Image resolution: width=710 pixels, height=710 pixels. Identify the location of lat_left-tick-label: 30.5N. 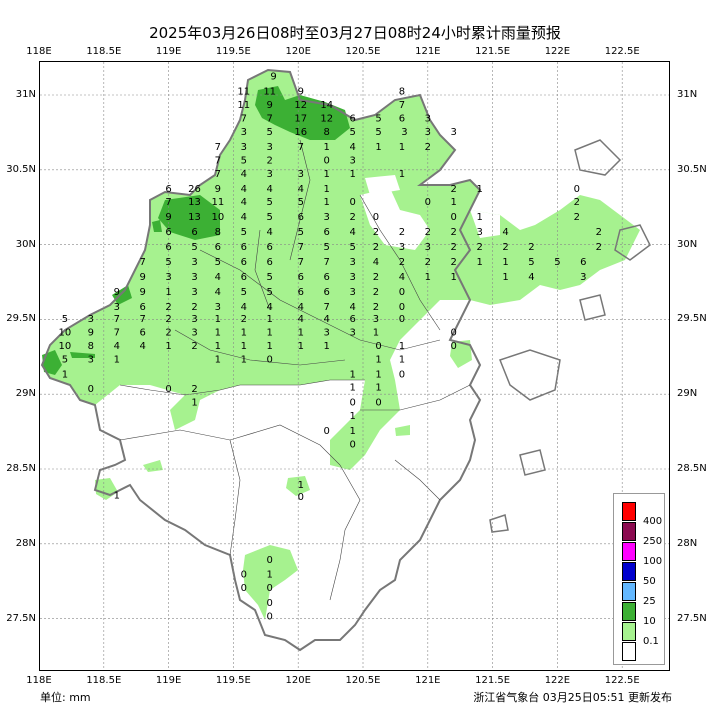
(21, 169).